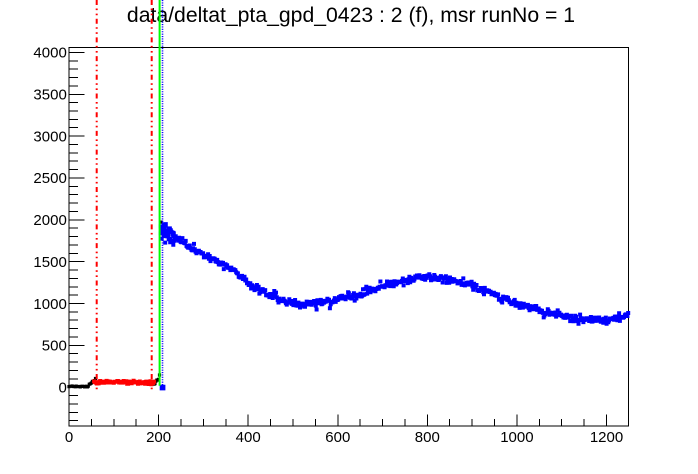 Image resolution: width=698 pixels, height=474 pixels. Describe the element at coordinates (49, 178) in the screenshot. I see `svg-text: 2500` at that location.